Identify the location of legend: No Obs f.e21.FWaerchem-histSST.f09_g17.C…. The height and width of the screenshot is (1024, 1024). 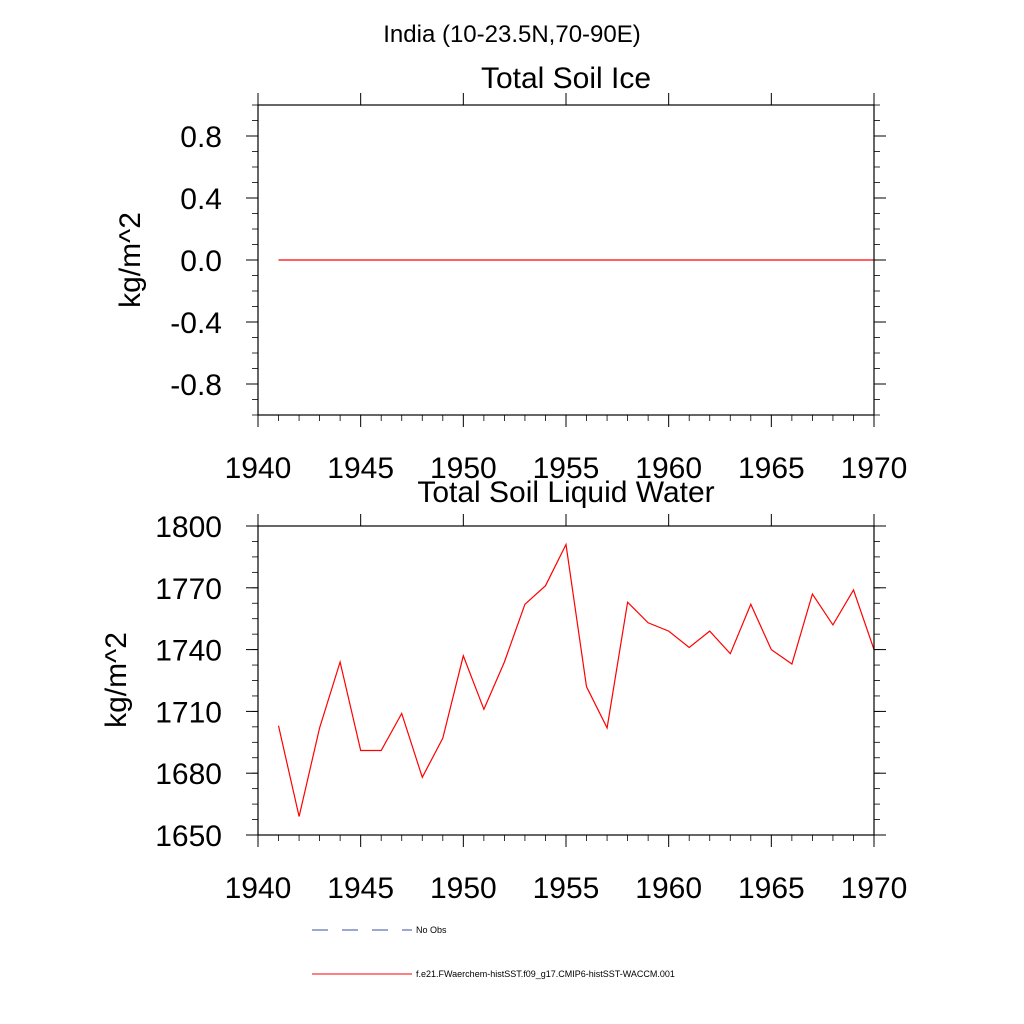
(493, 952).